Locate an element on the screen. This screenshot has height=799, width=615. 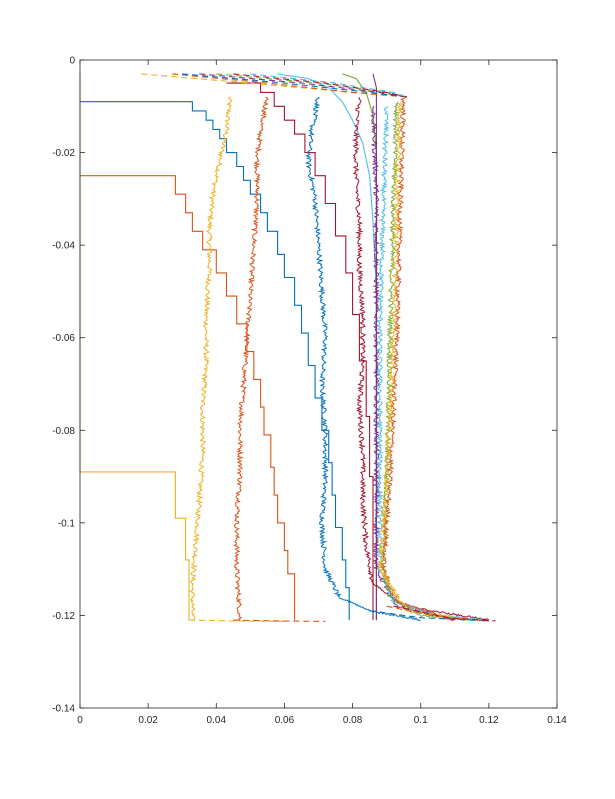
x-tick-label: 0.08 is located at coordinates (353, 720).